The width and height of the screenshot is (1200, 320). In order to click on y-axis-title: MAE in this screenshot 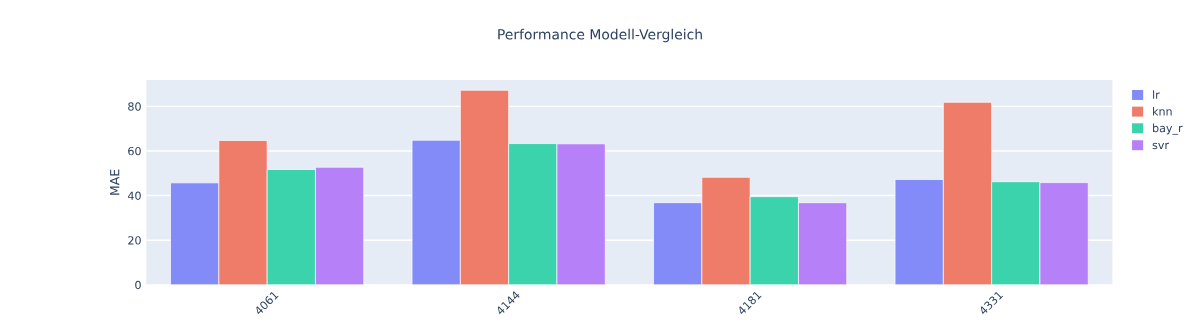, I will do `click(115, 182)`.